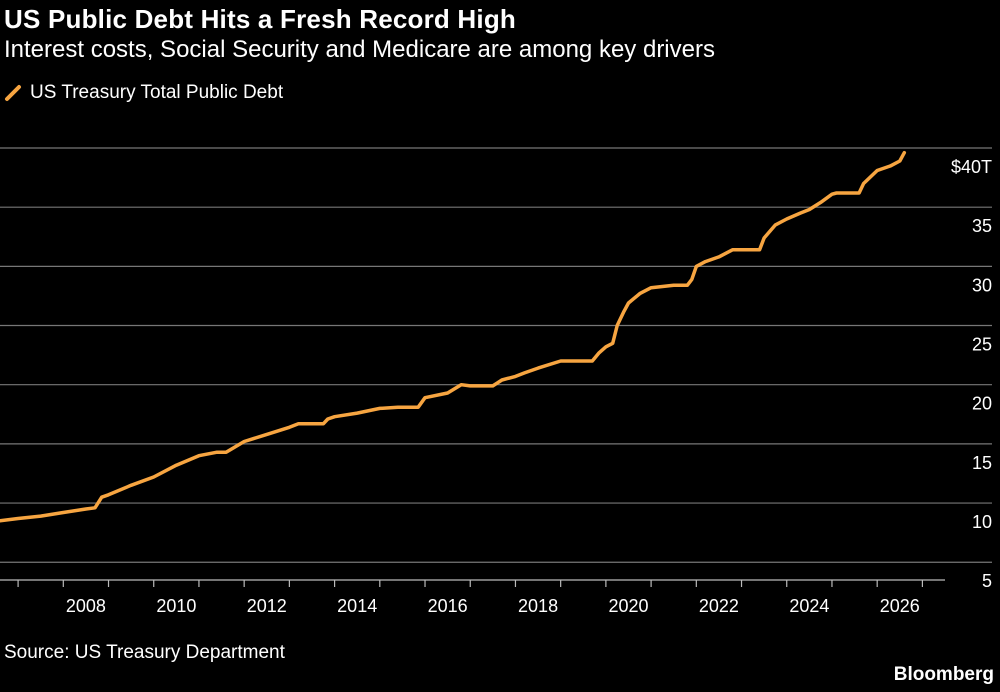 This screenshot has width=1000, height=692. Describe the element at coordinates (719, 606) in the screenshot. I see `x-tick-label: 2022` at that location.